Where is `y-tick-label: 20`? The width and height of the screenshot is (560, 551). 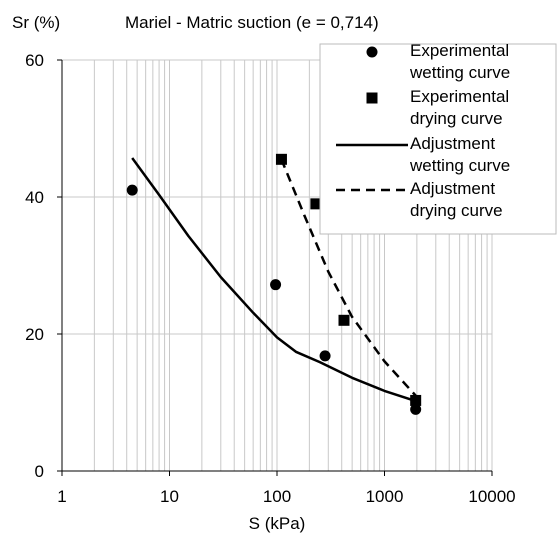 y-tick-label: 20 is located at coordinates (34, 334).